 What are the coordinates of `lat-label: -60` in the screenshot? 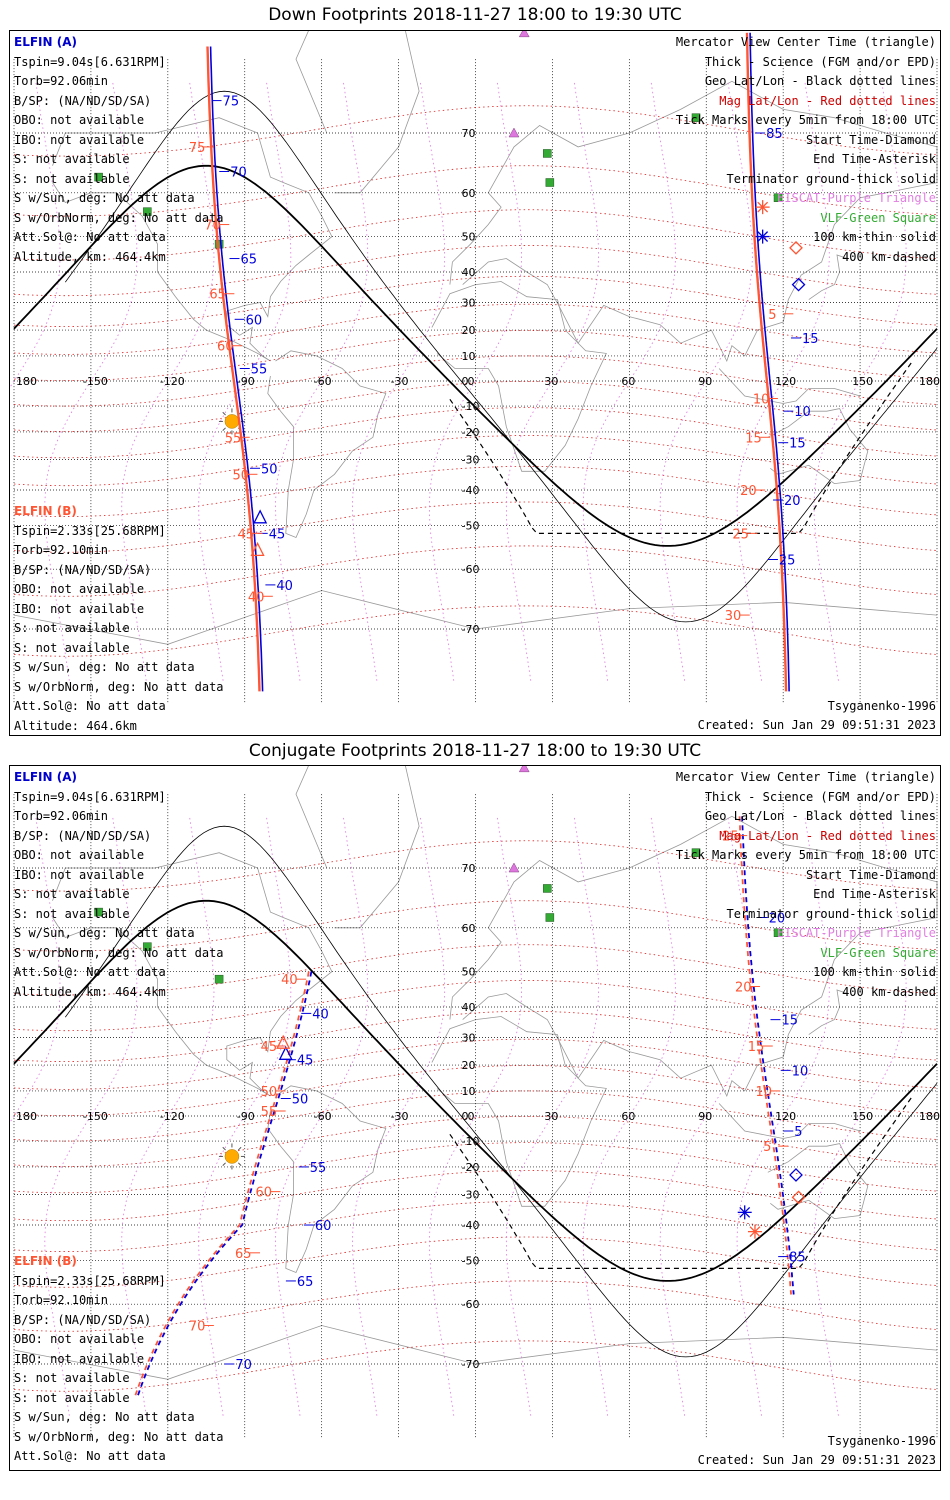 It's located at (471, 1304).